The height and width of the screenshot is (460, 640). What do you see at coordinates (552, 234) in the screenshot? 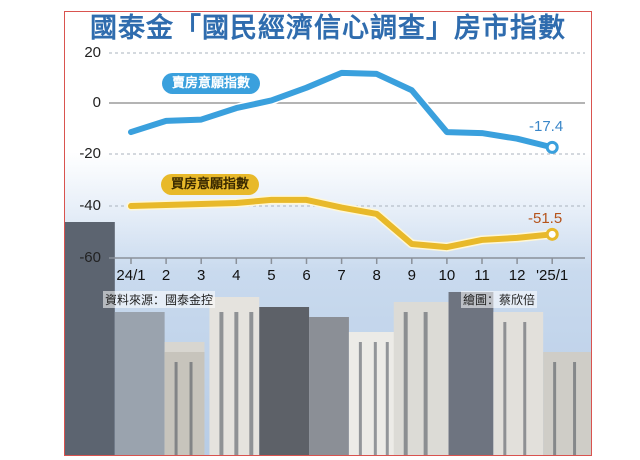
I see `buy-end-marker` at bounding box center [552, 234].